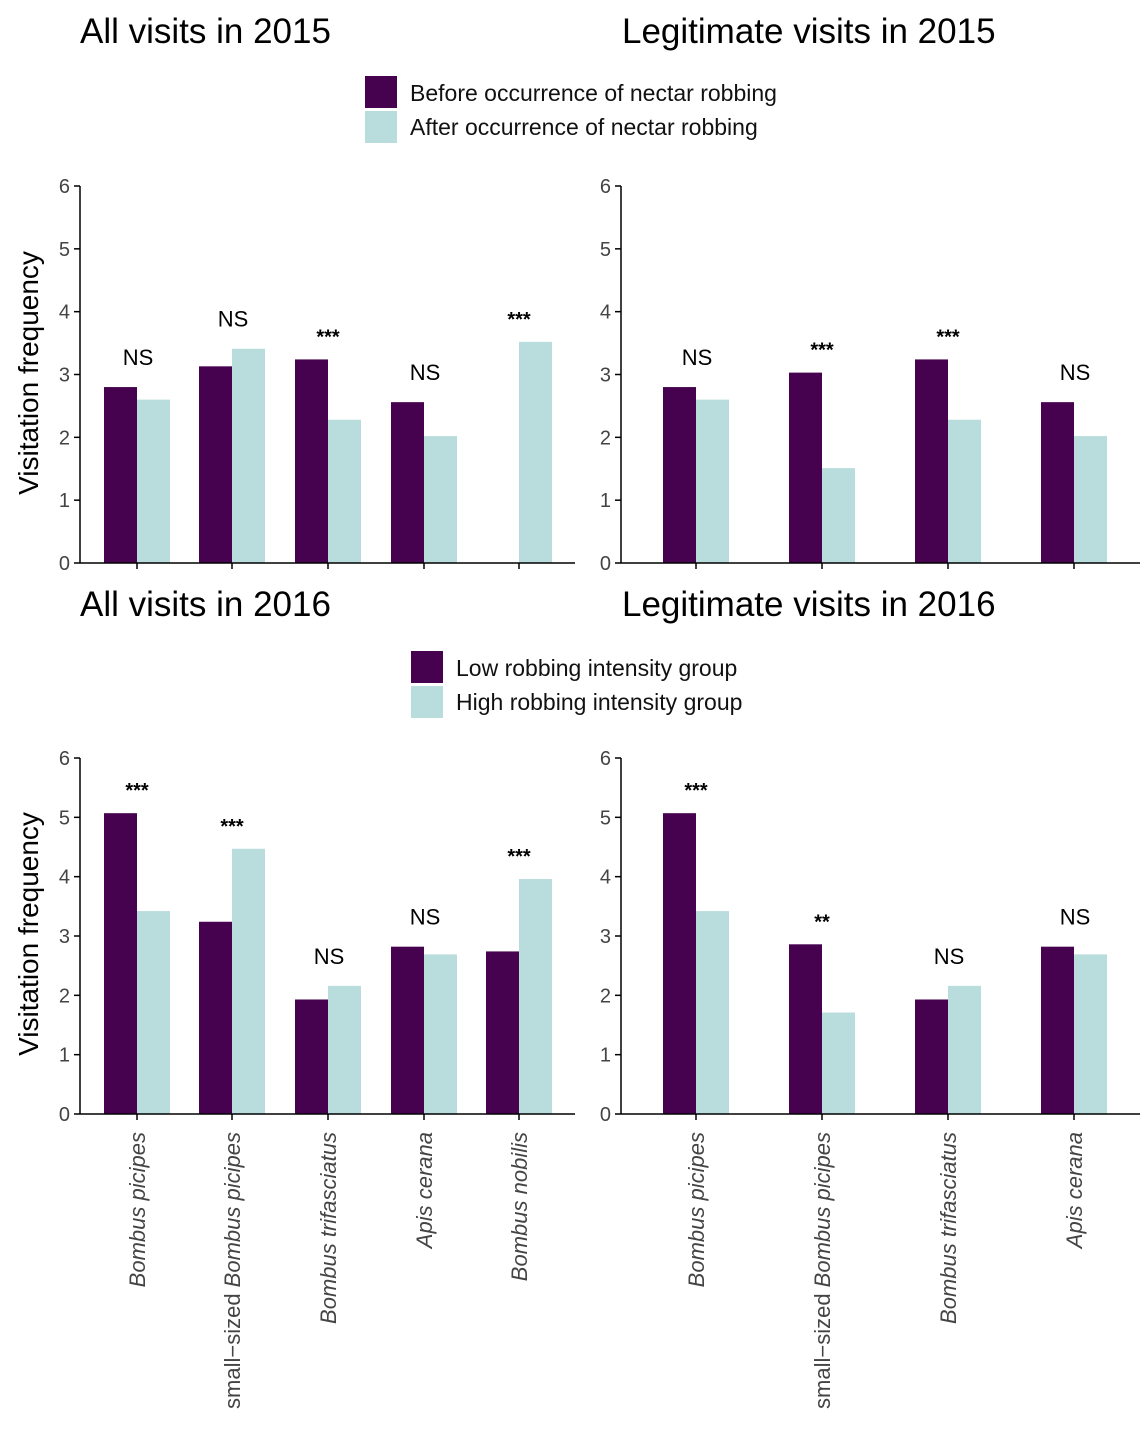 The height and width of the screenshot is (1432, 1140). Describe the element at coordinates (317, 937) in the screenshot. I see `chart-panel-all-visits-2016: *** *** NS NS *** 0 1 2 3 4 5 6` at that location.